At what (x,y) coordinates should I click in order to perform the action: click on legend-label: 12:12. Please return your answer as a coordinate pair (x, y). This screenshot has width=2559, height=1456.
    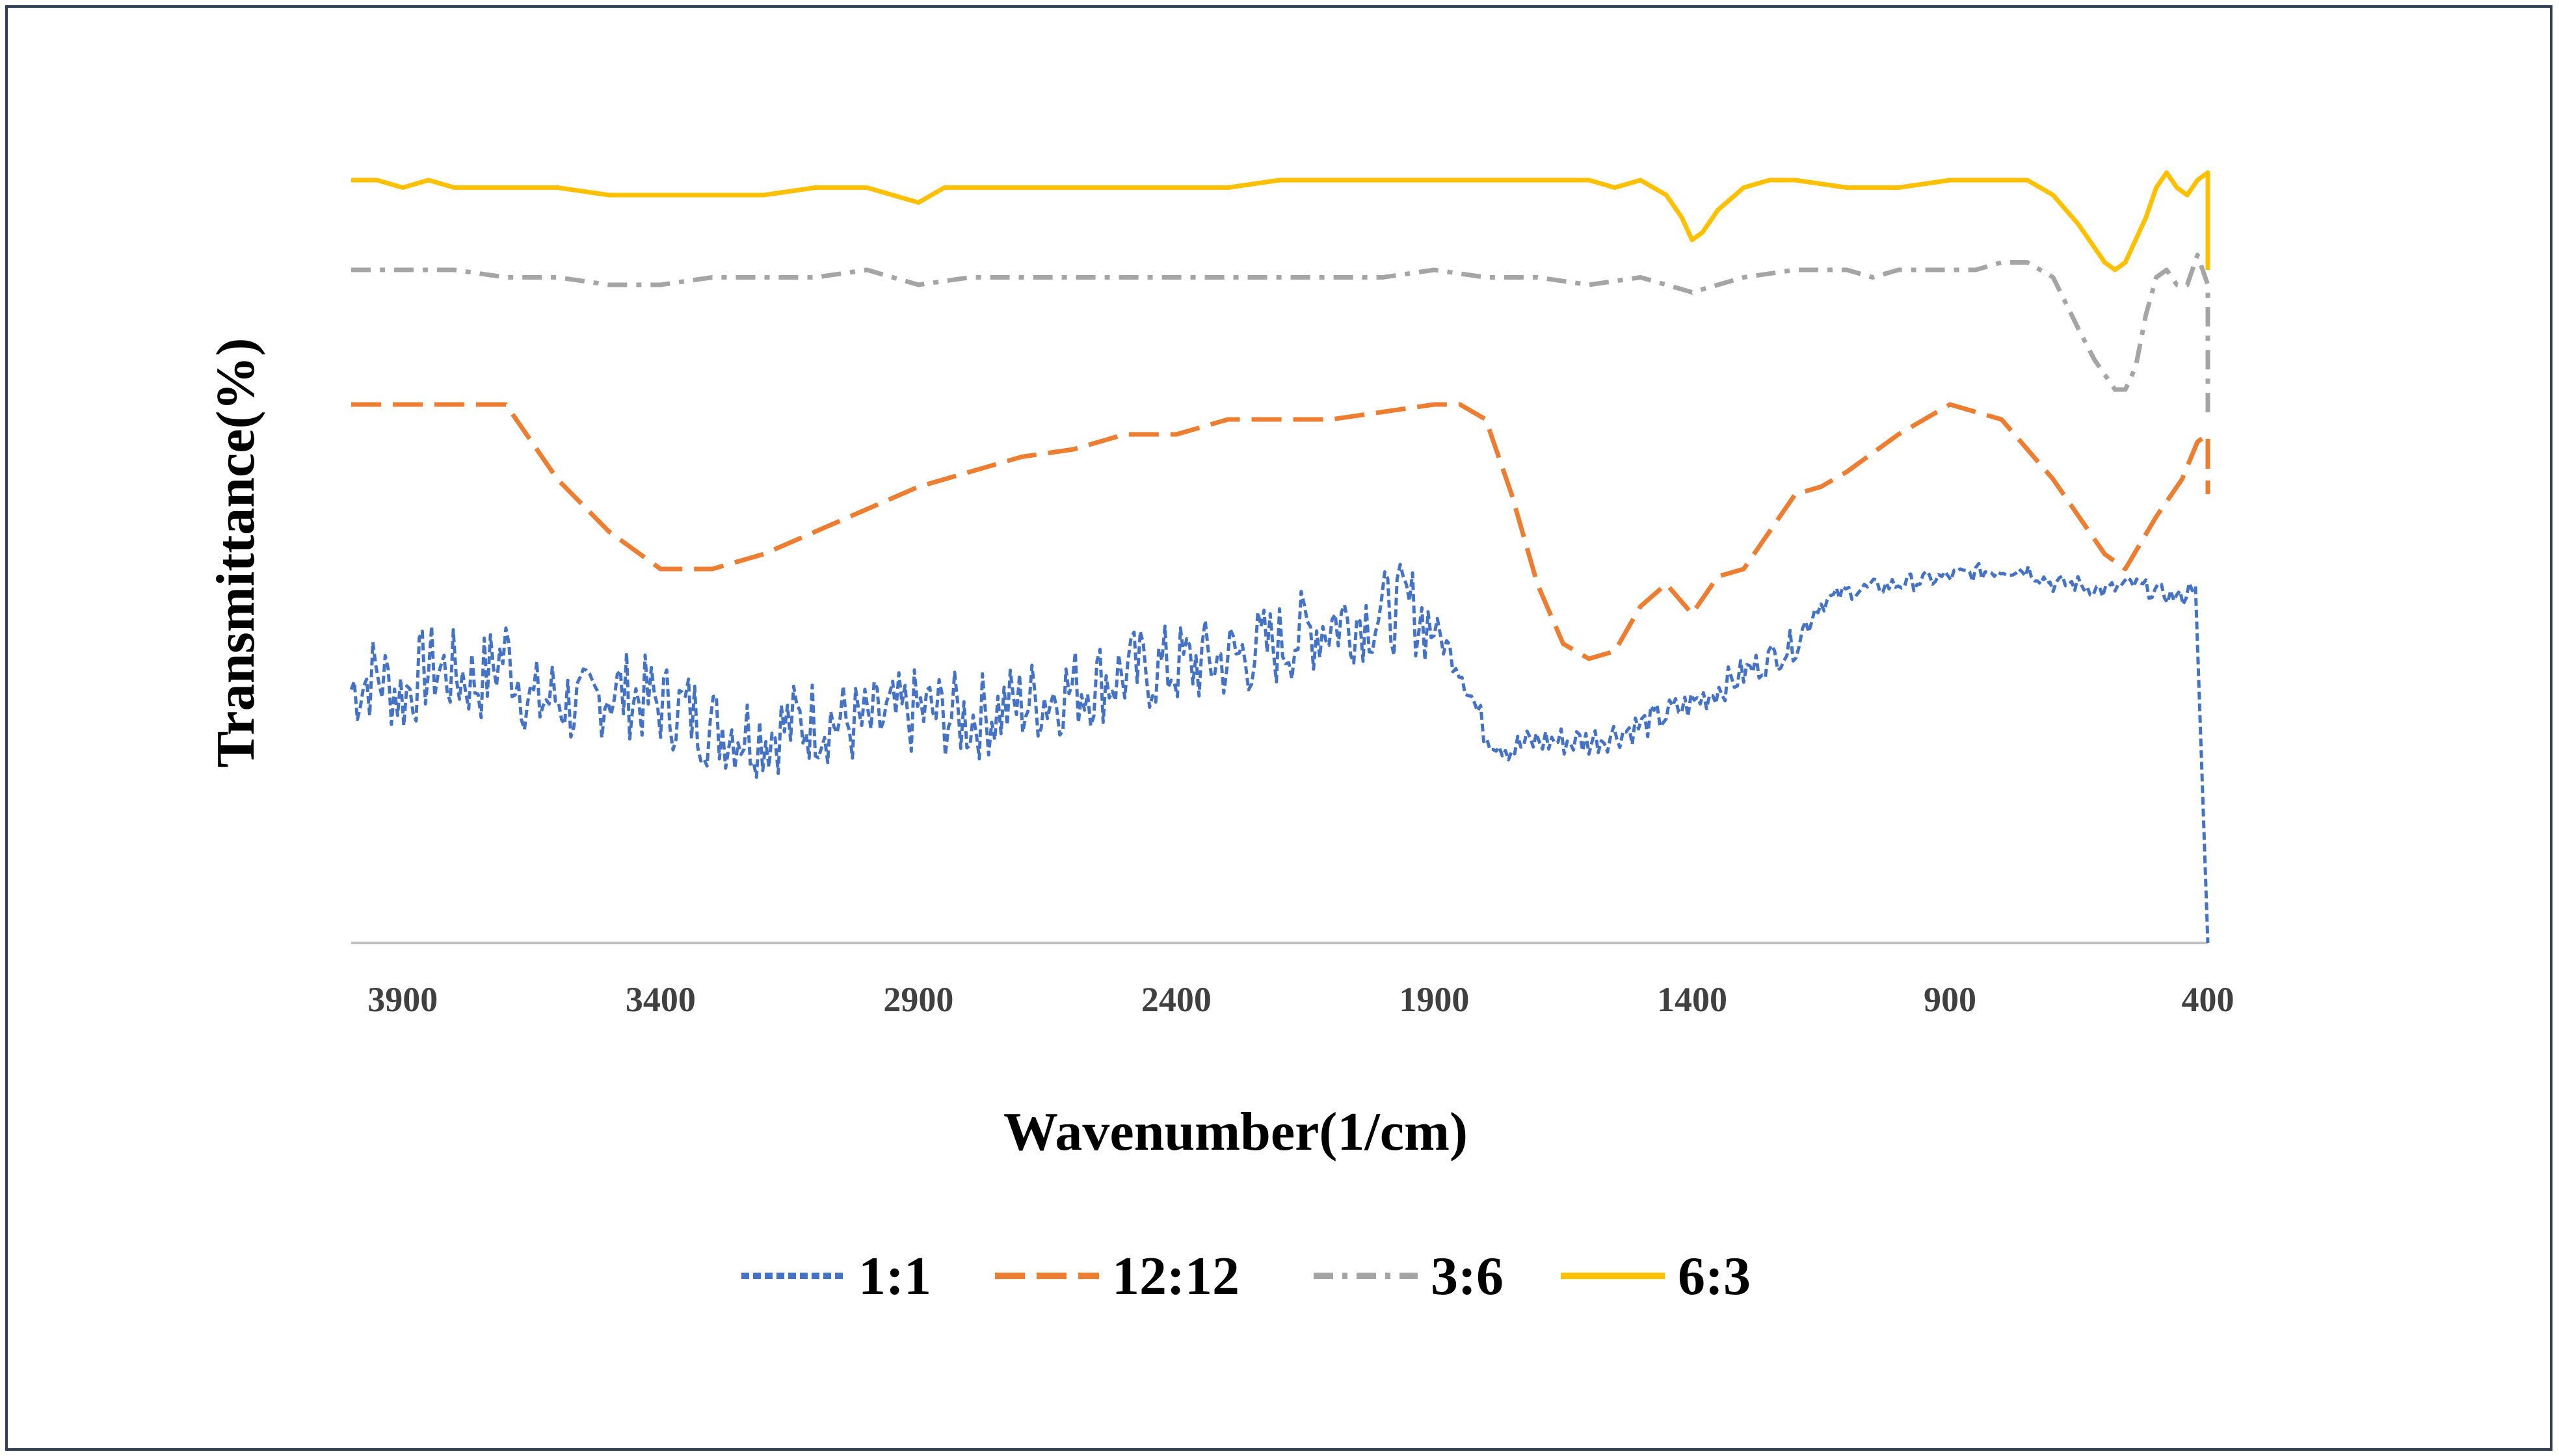
    Looking at the image, I should click on (1176, 1276).